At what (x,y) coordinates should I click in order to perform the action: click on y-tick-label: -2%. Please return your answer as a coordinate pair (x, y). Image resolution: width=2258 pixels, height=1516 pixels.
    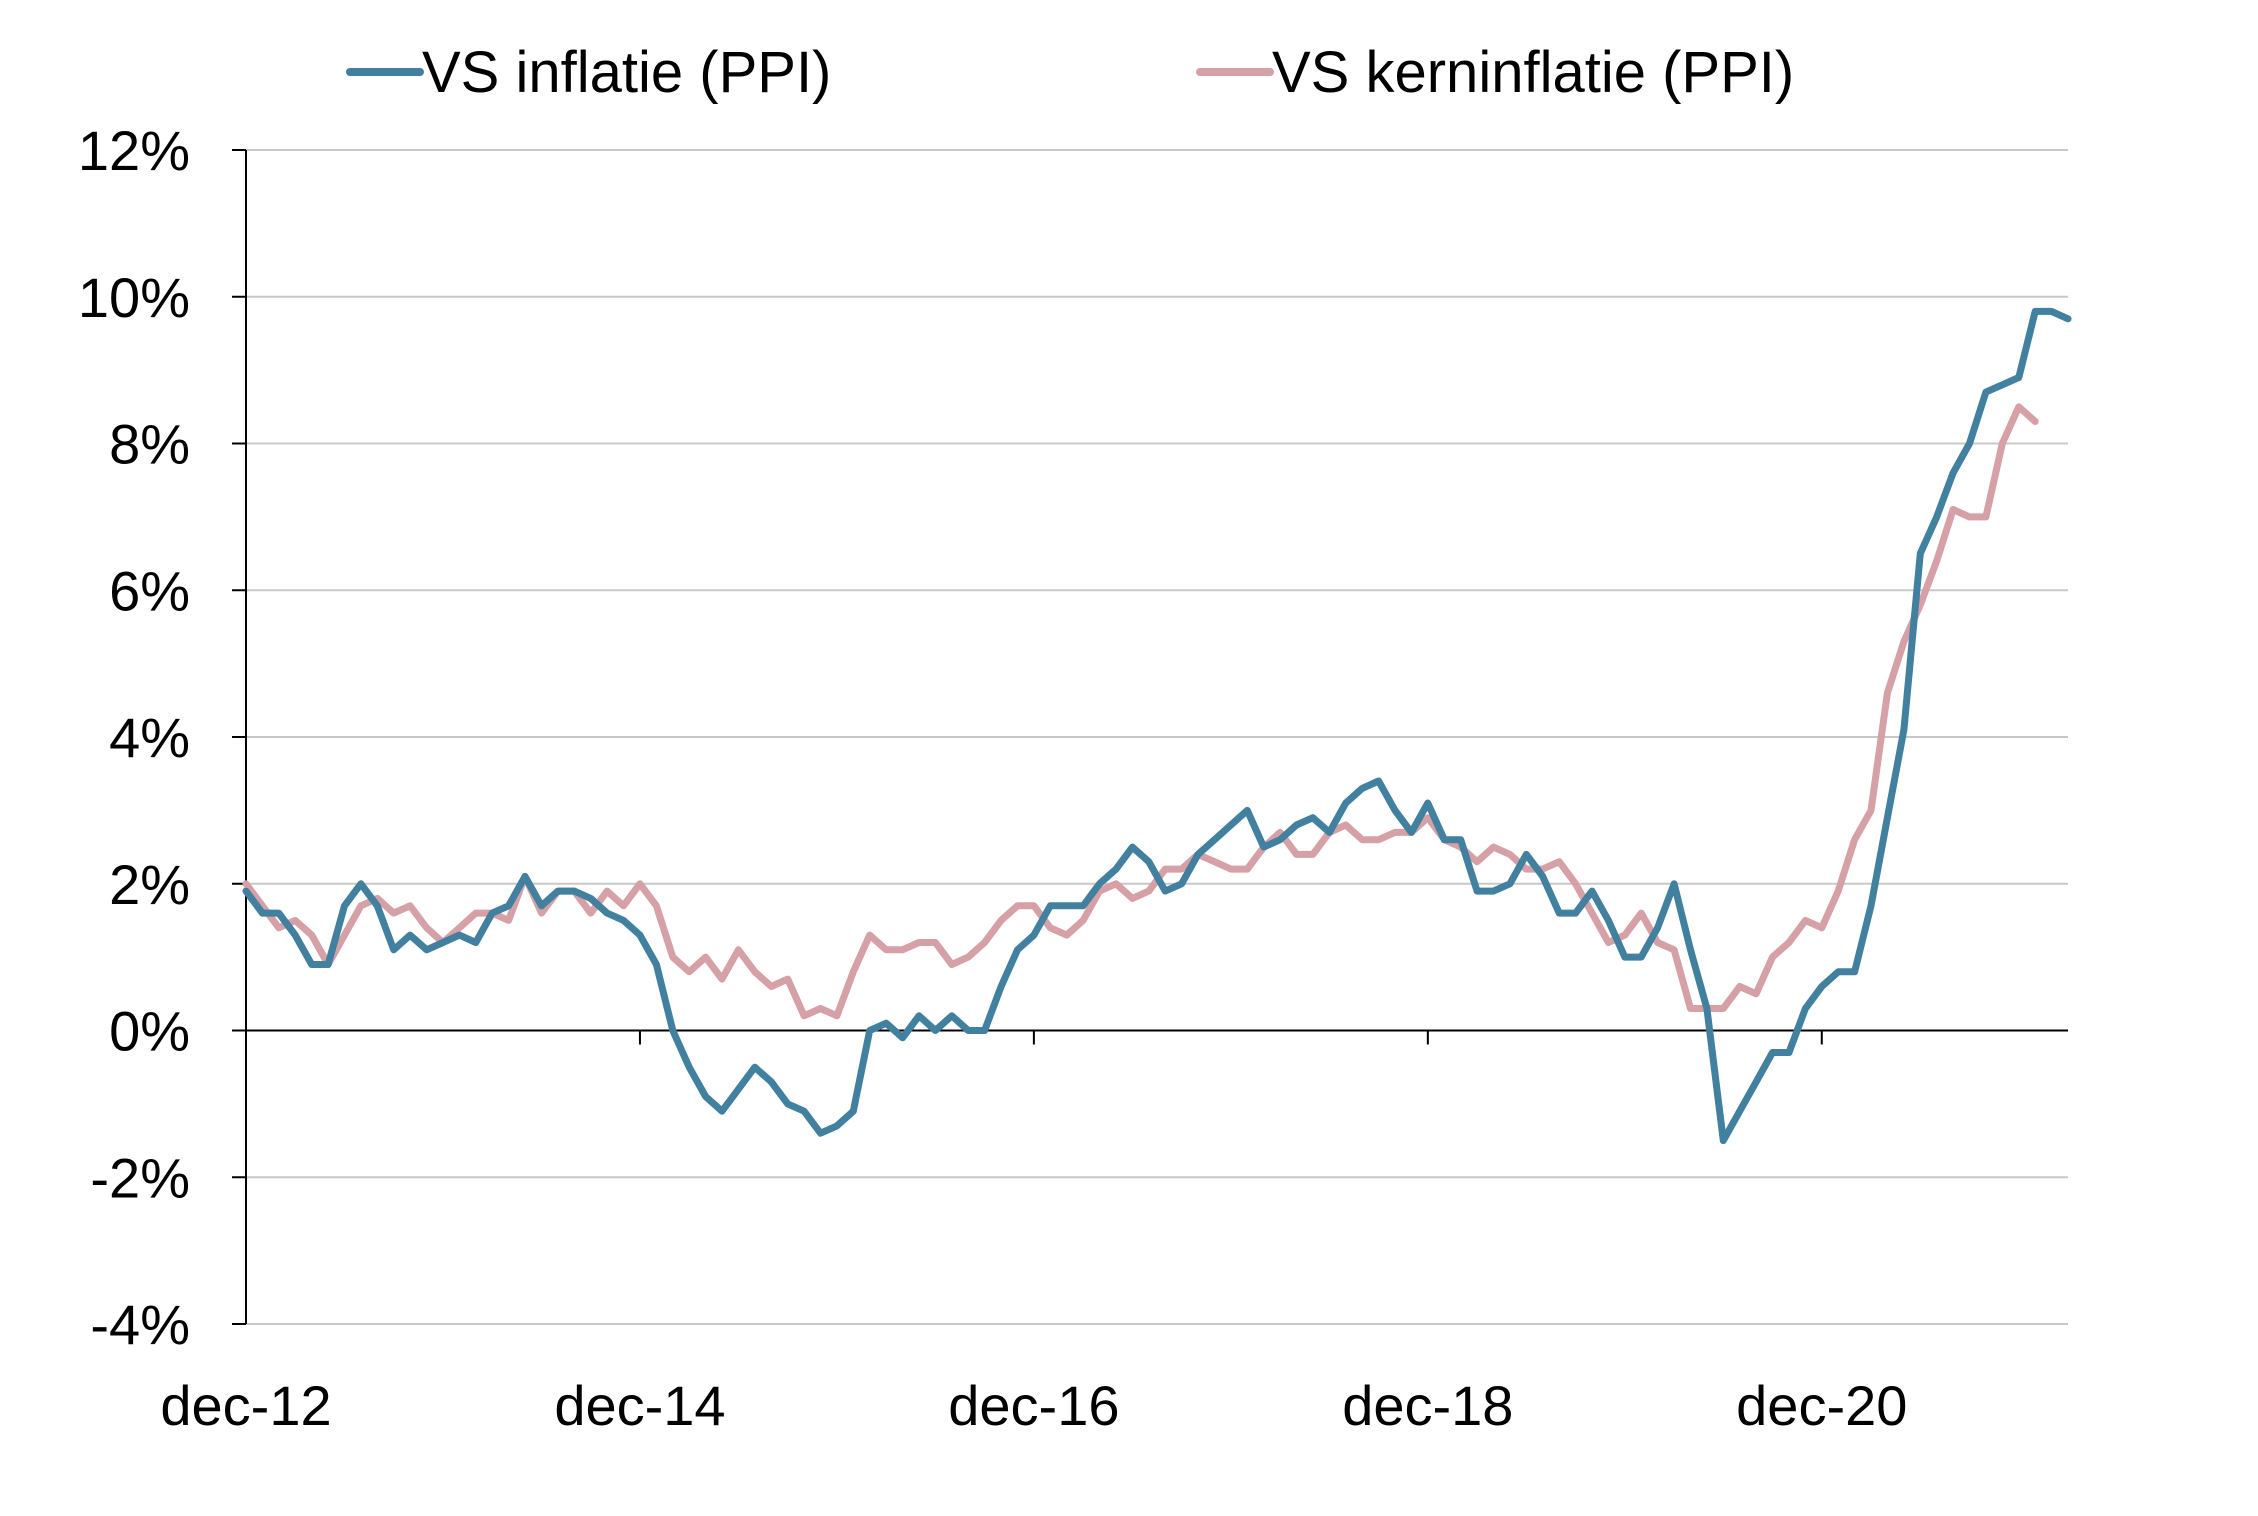
    Looking at the image, I should click on (140, 1177).